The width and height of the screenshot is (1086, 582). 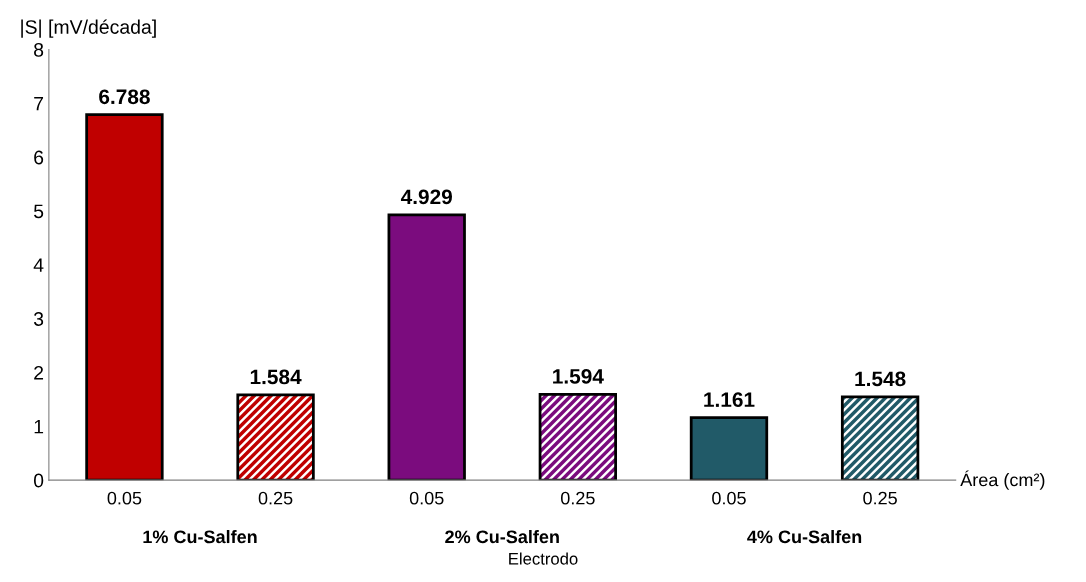 What do you see at coordinates (38, 319) in the screenshot?
I see `y-tick-label: 3` at bounding box center [38, 319].